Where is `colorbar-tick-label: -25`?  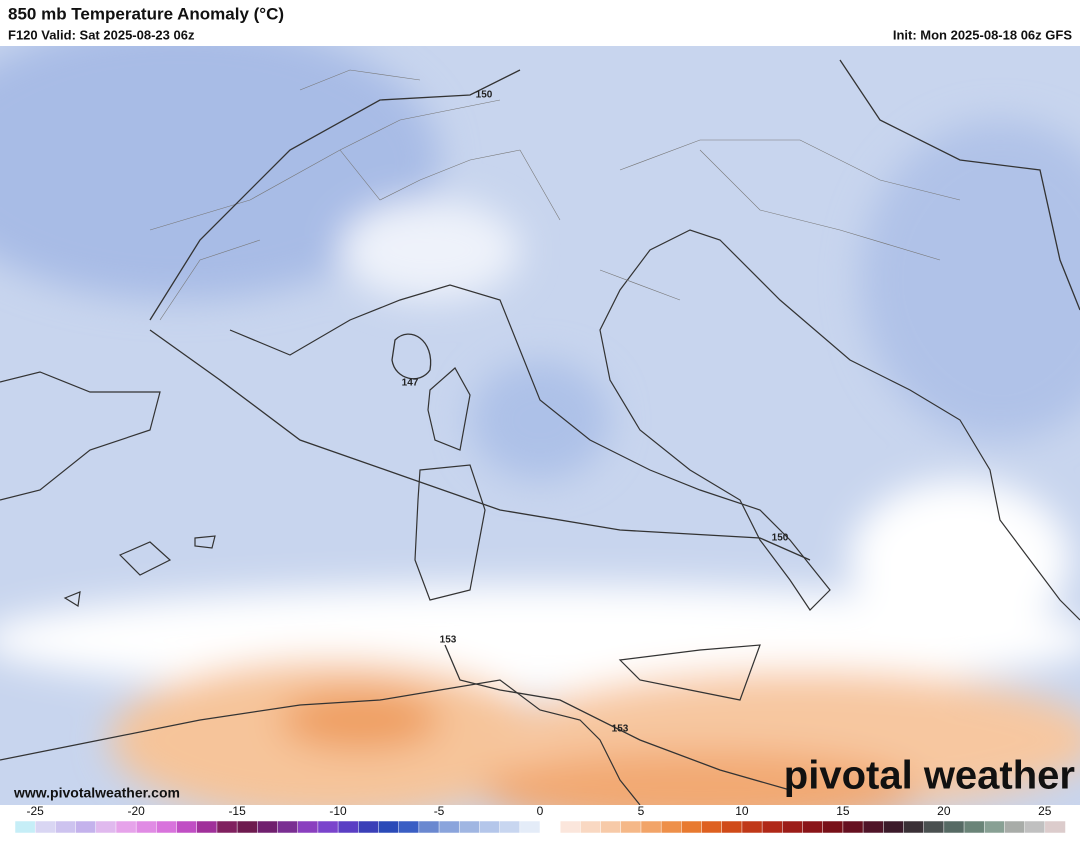
colorbar-tick-label: -25 is located at coordinates (36, 811).